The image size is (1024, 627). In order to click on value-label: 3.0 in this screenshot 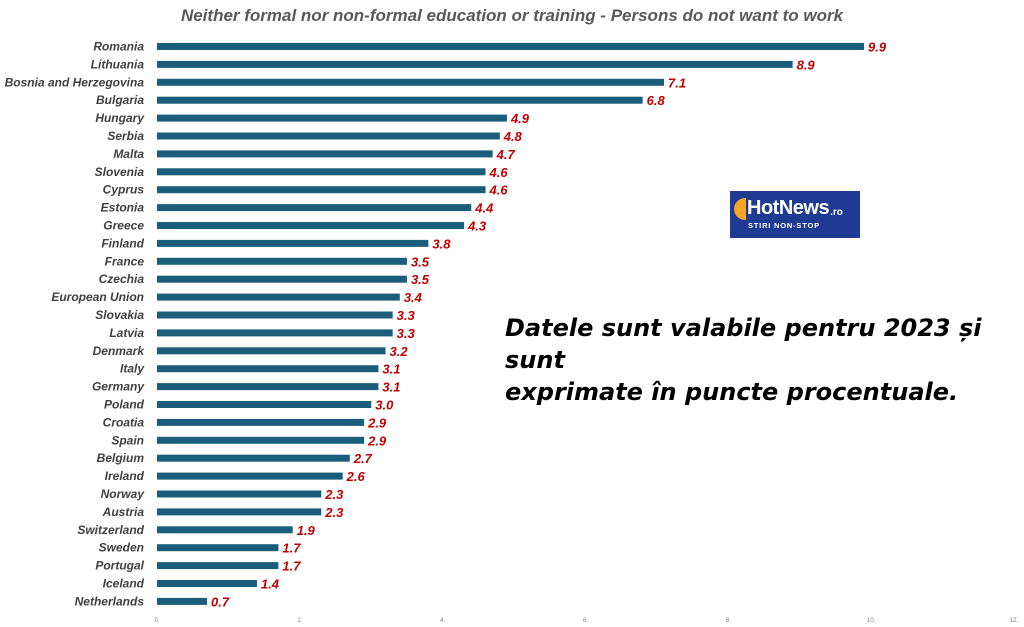, I will do `click(384, 405)`.